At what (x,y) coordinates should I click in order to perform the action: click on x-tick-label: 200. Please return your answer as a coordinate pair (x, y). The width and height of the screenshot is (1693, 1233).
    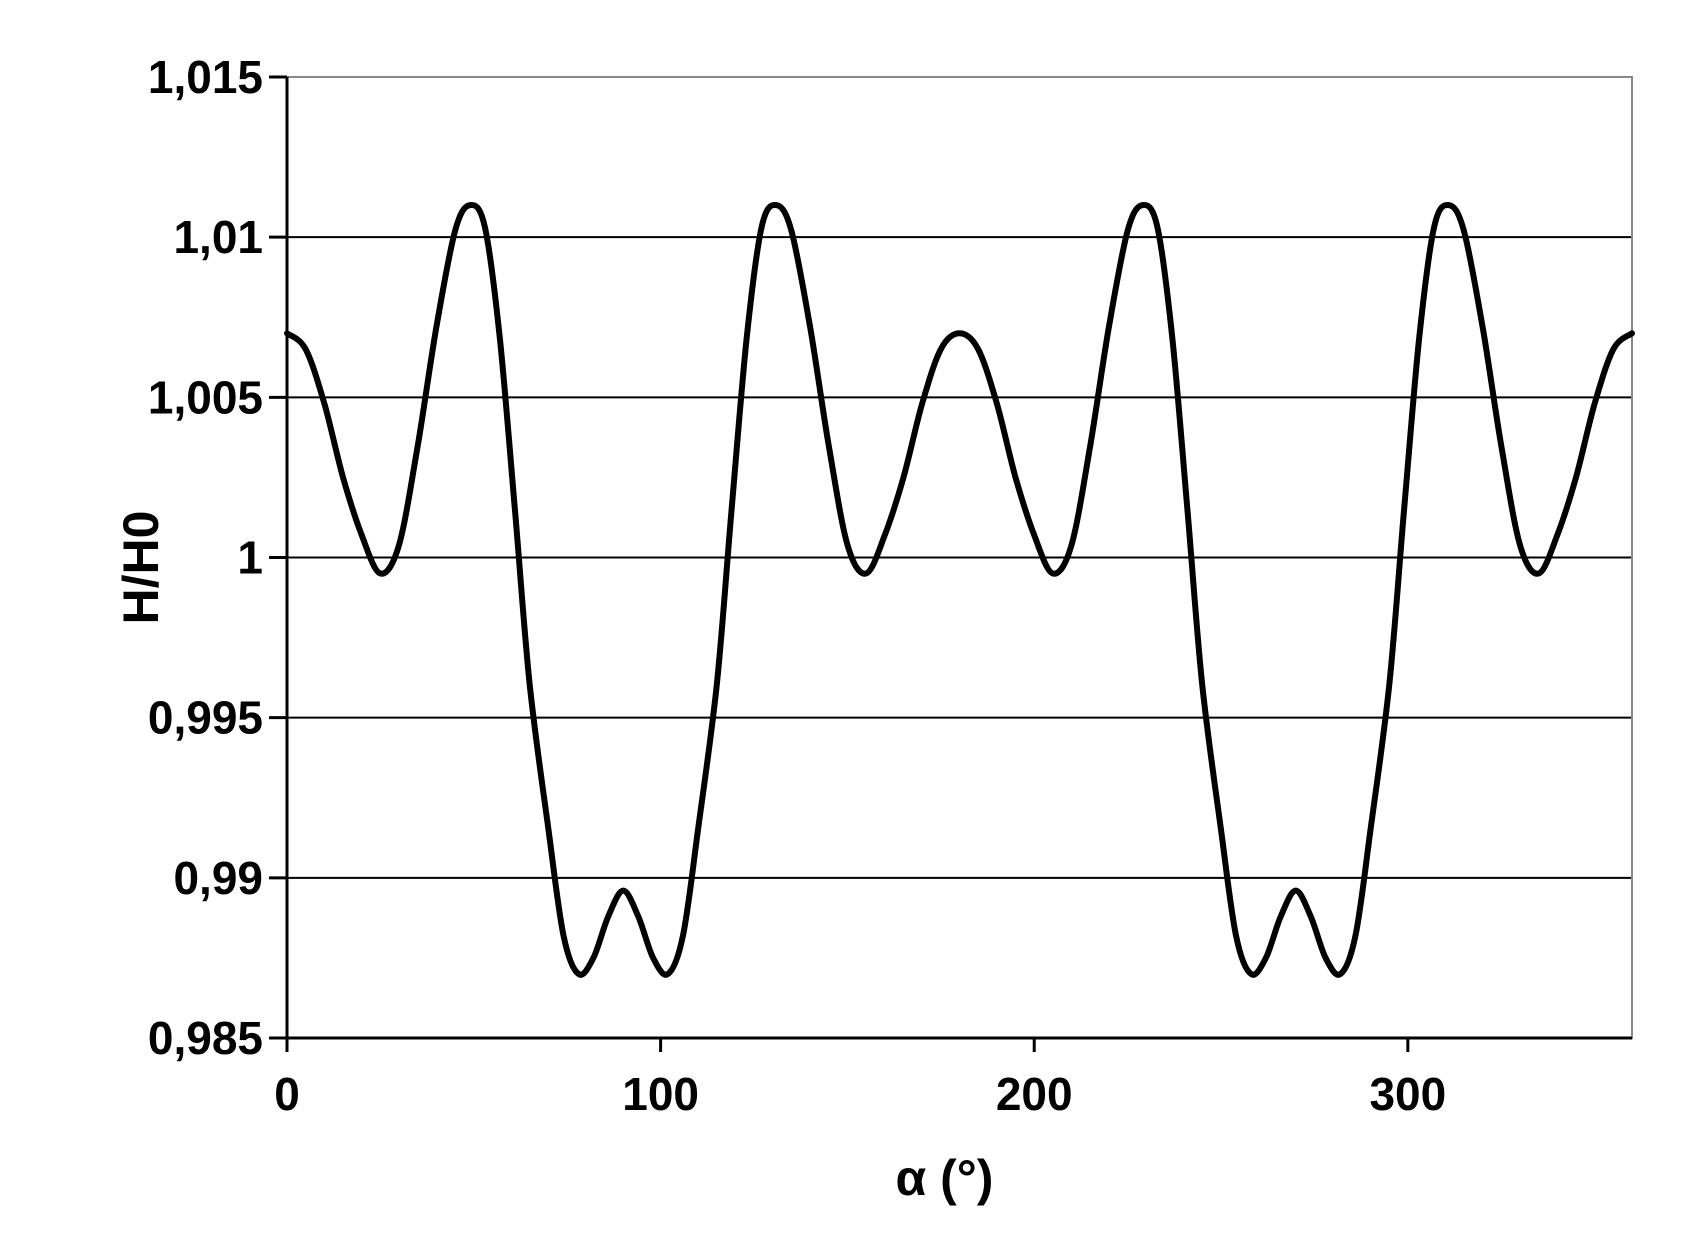
    Looking at the image, I should click on (1034, 1094).